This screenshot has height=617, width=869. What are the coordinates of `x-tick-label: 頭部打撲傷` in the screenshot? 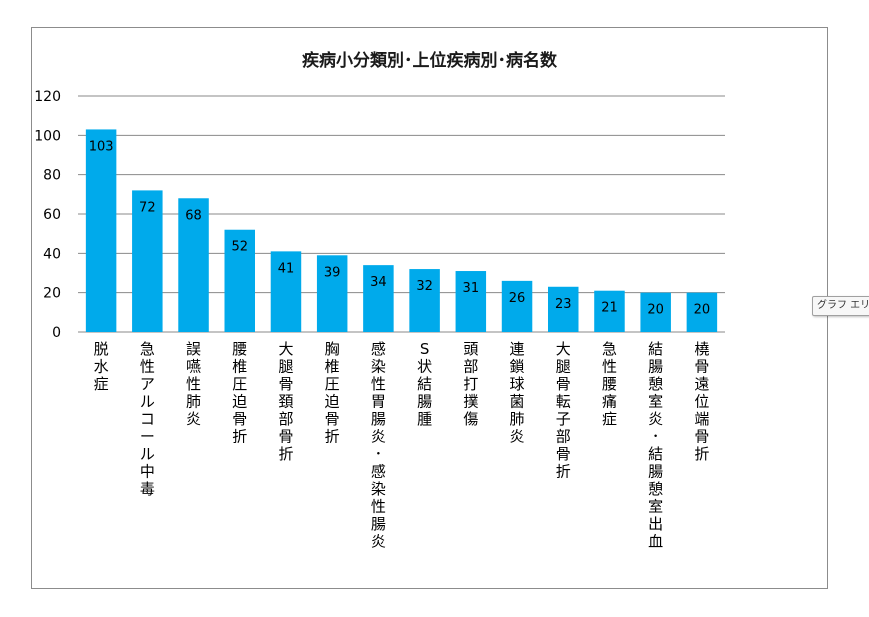 It's located at (470, 384).